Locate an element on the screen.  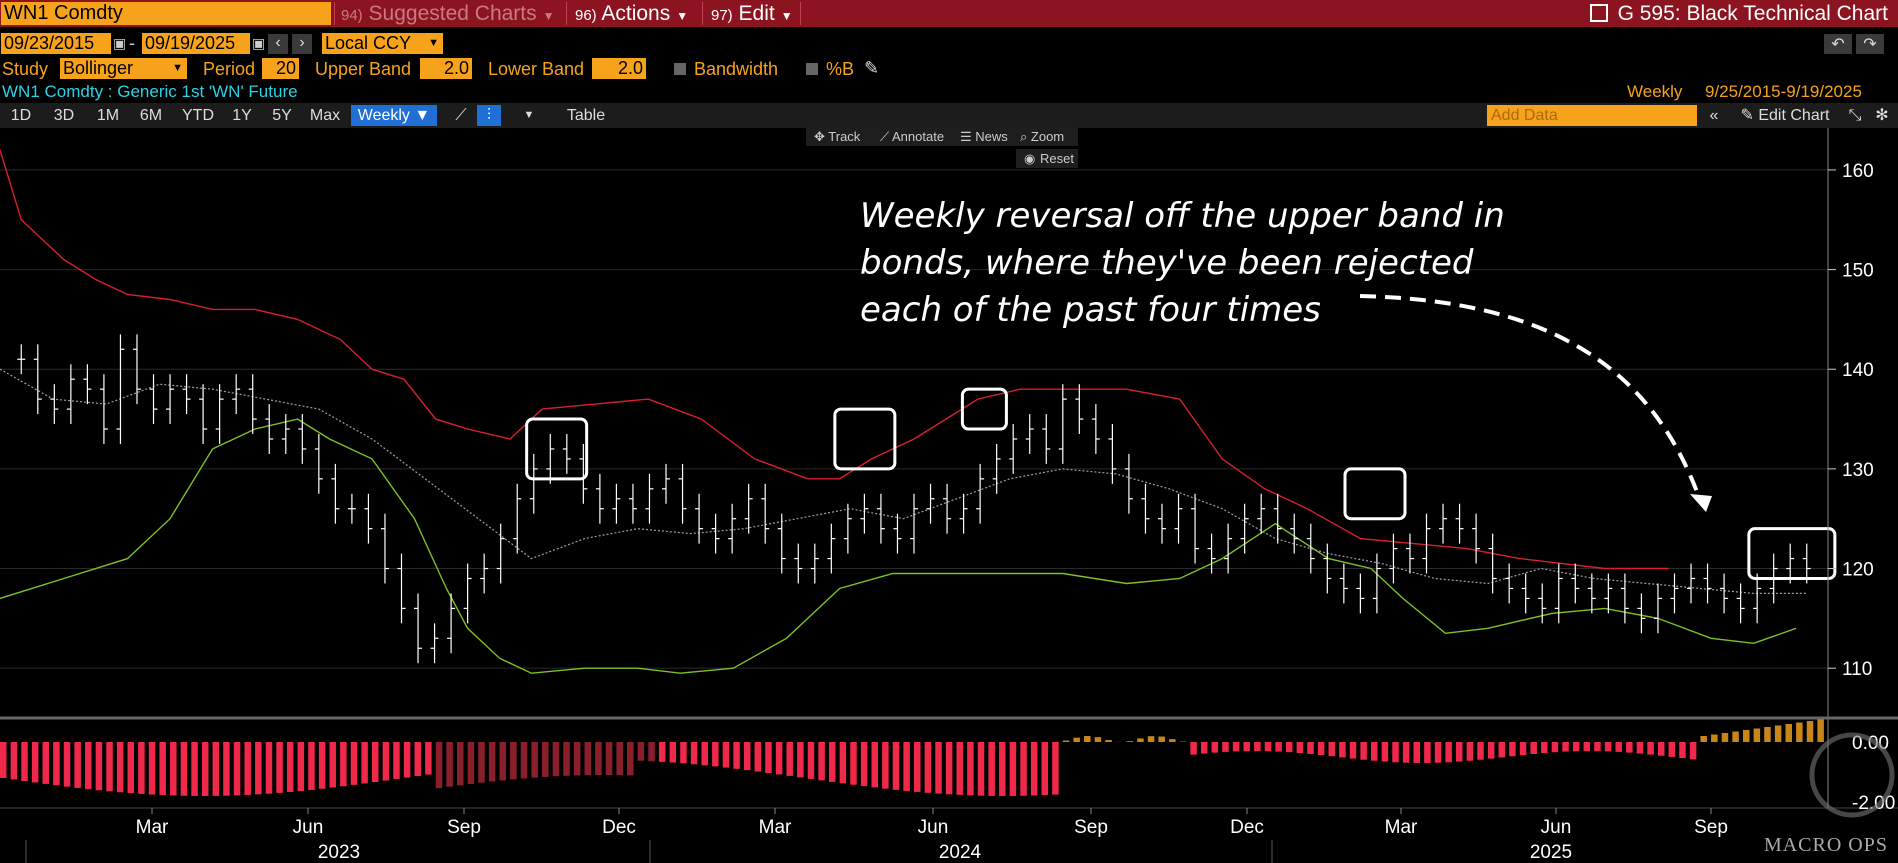
undo-icon: ↶ is located at coordinates (1838, 44).